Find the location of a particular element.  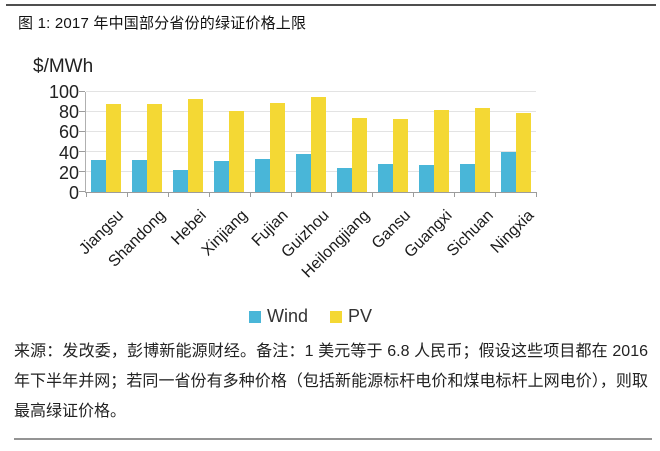

bar-pv-hebei is located at coordinates (196, 145).